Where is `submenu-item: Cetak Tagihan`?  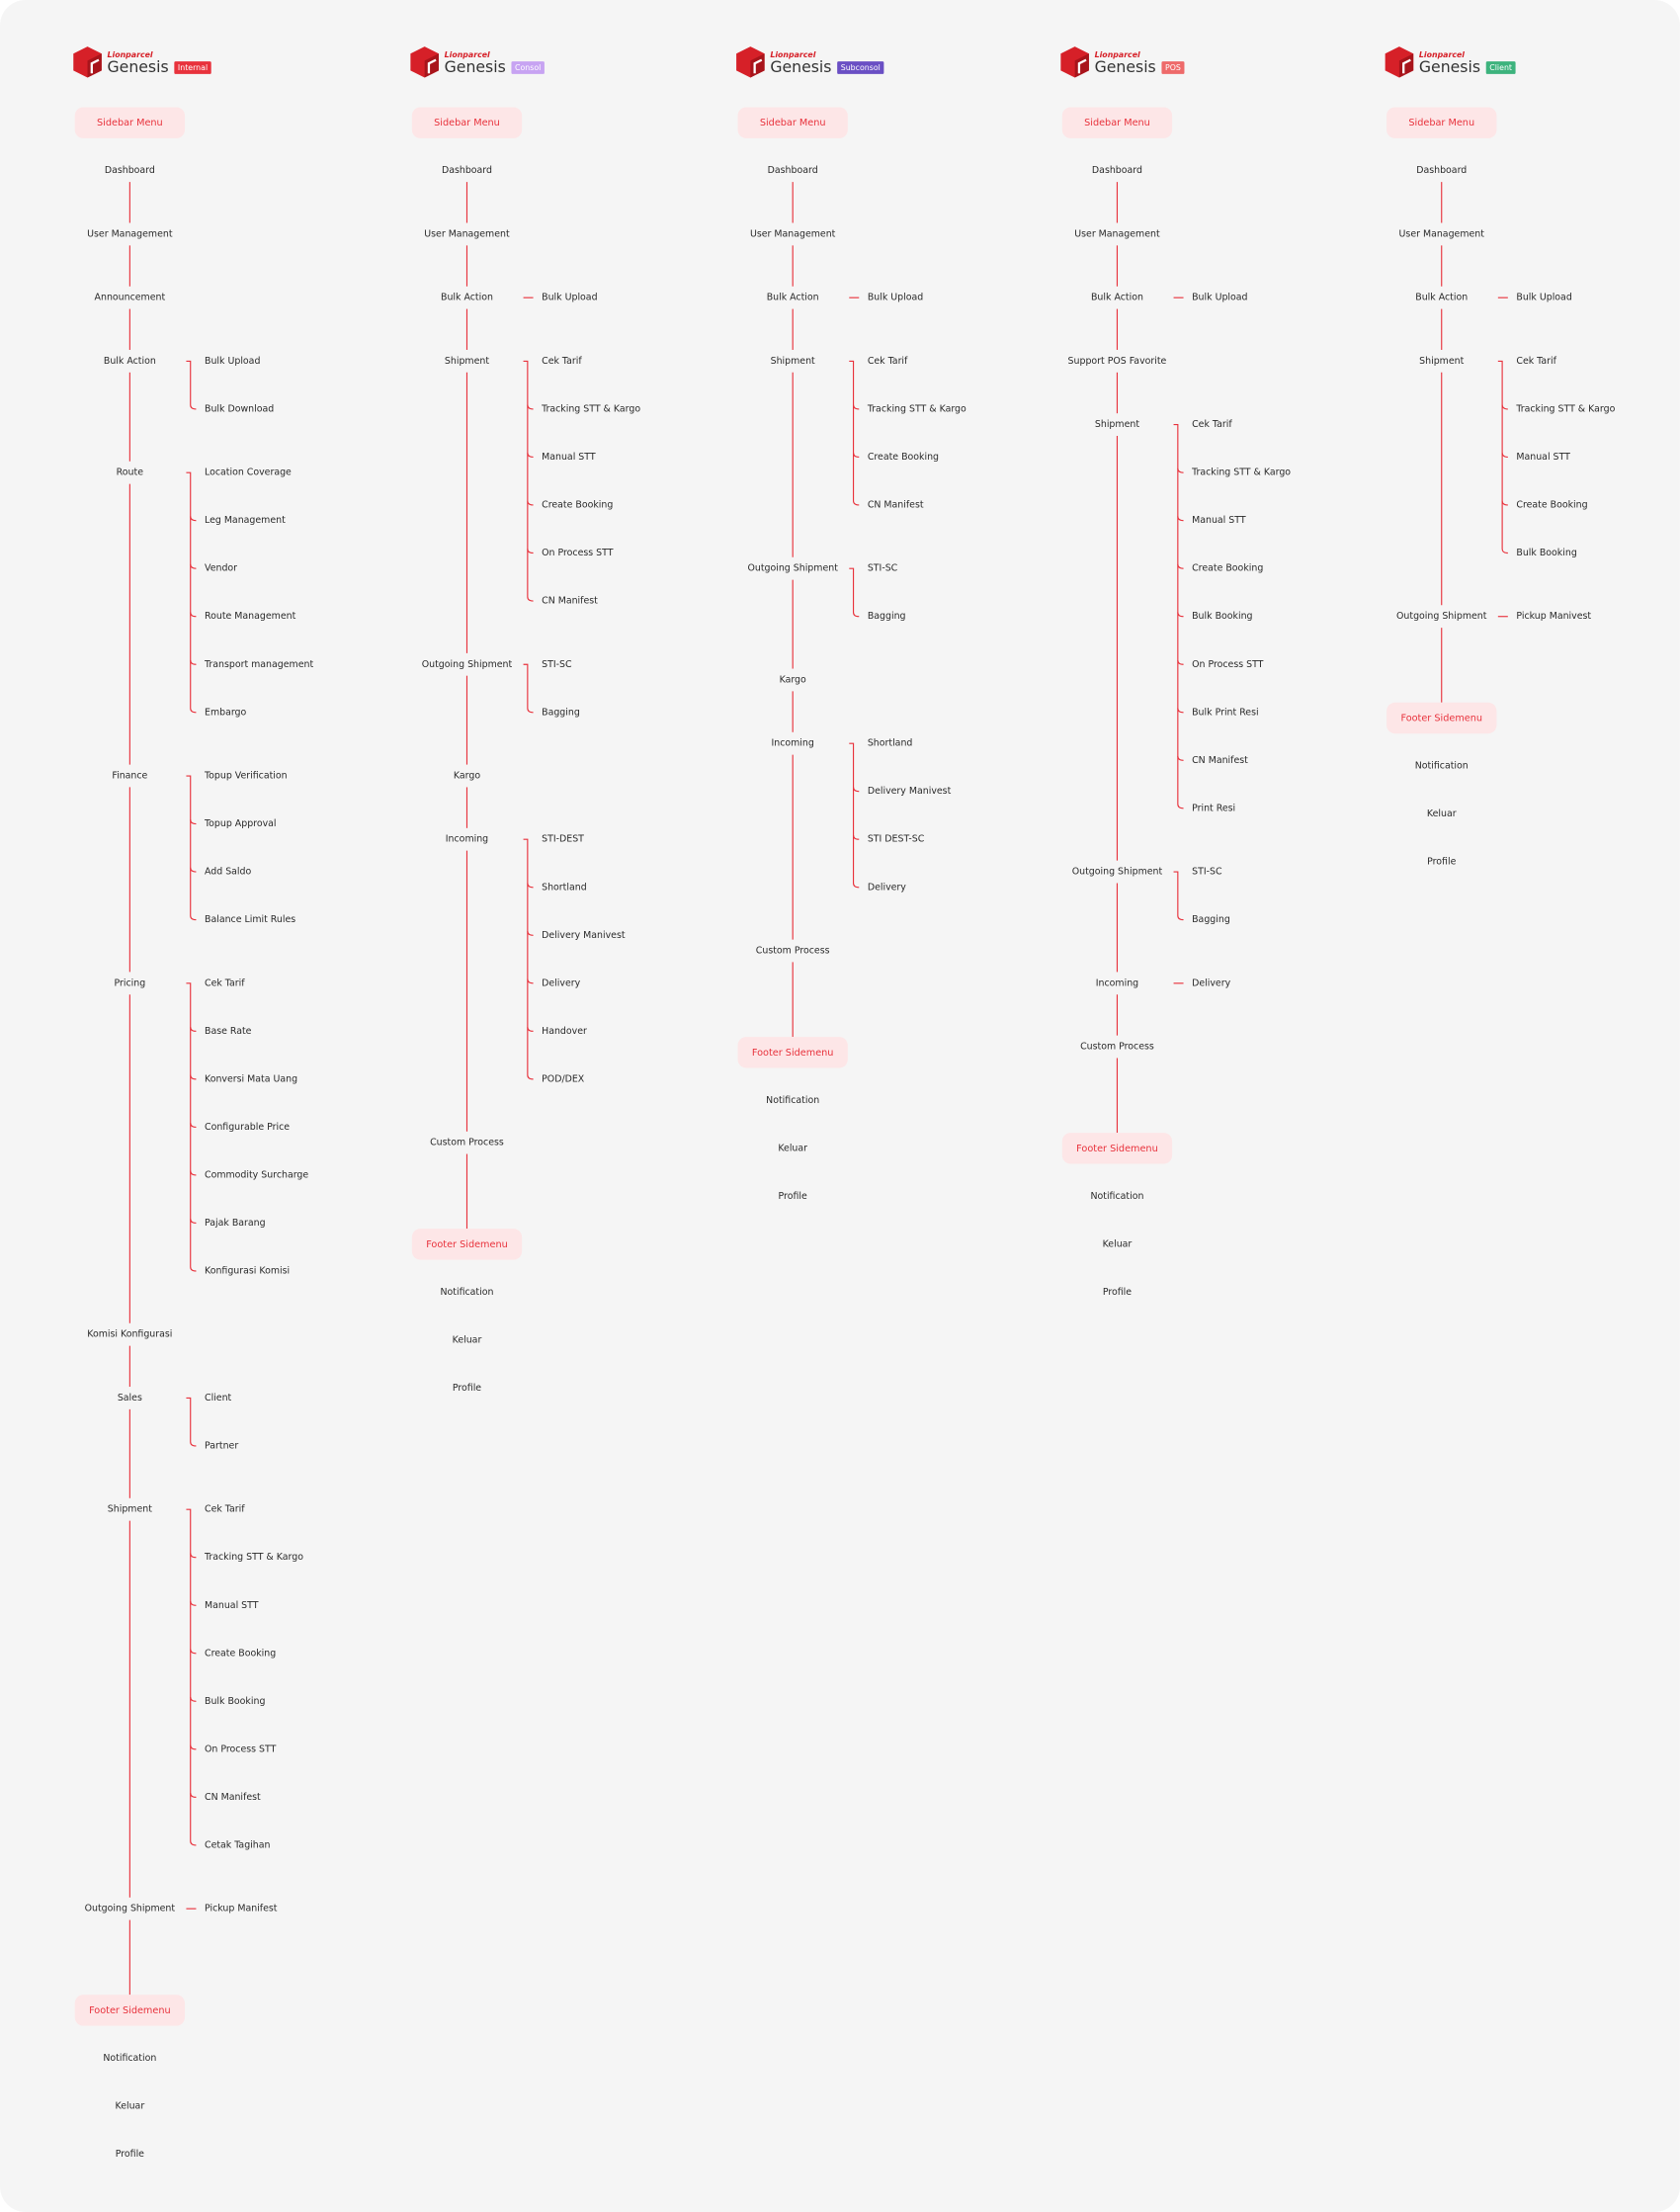
submenu-item: Cetak Tagihan is located at coordinates (238, 1844).